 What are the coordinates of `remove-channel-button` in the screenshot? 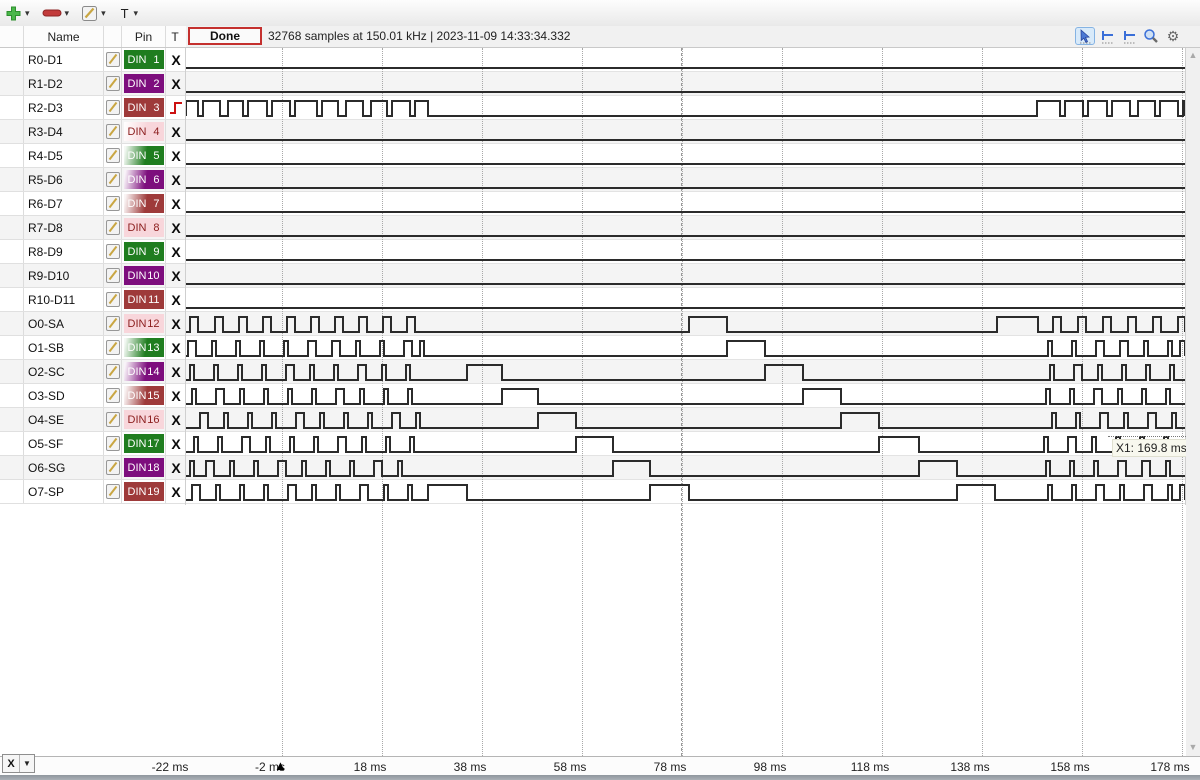 It's located at (52, 13).